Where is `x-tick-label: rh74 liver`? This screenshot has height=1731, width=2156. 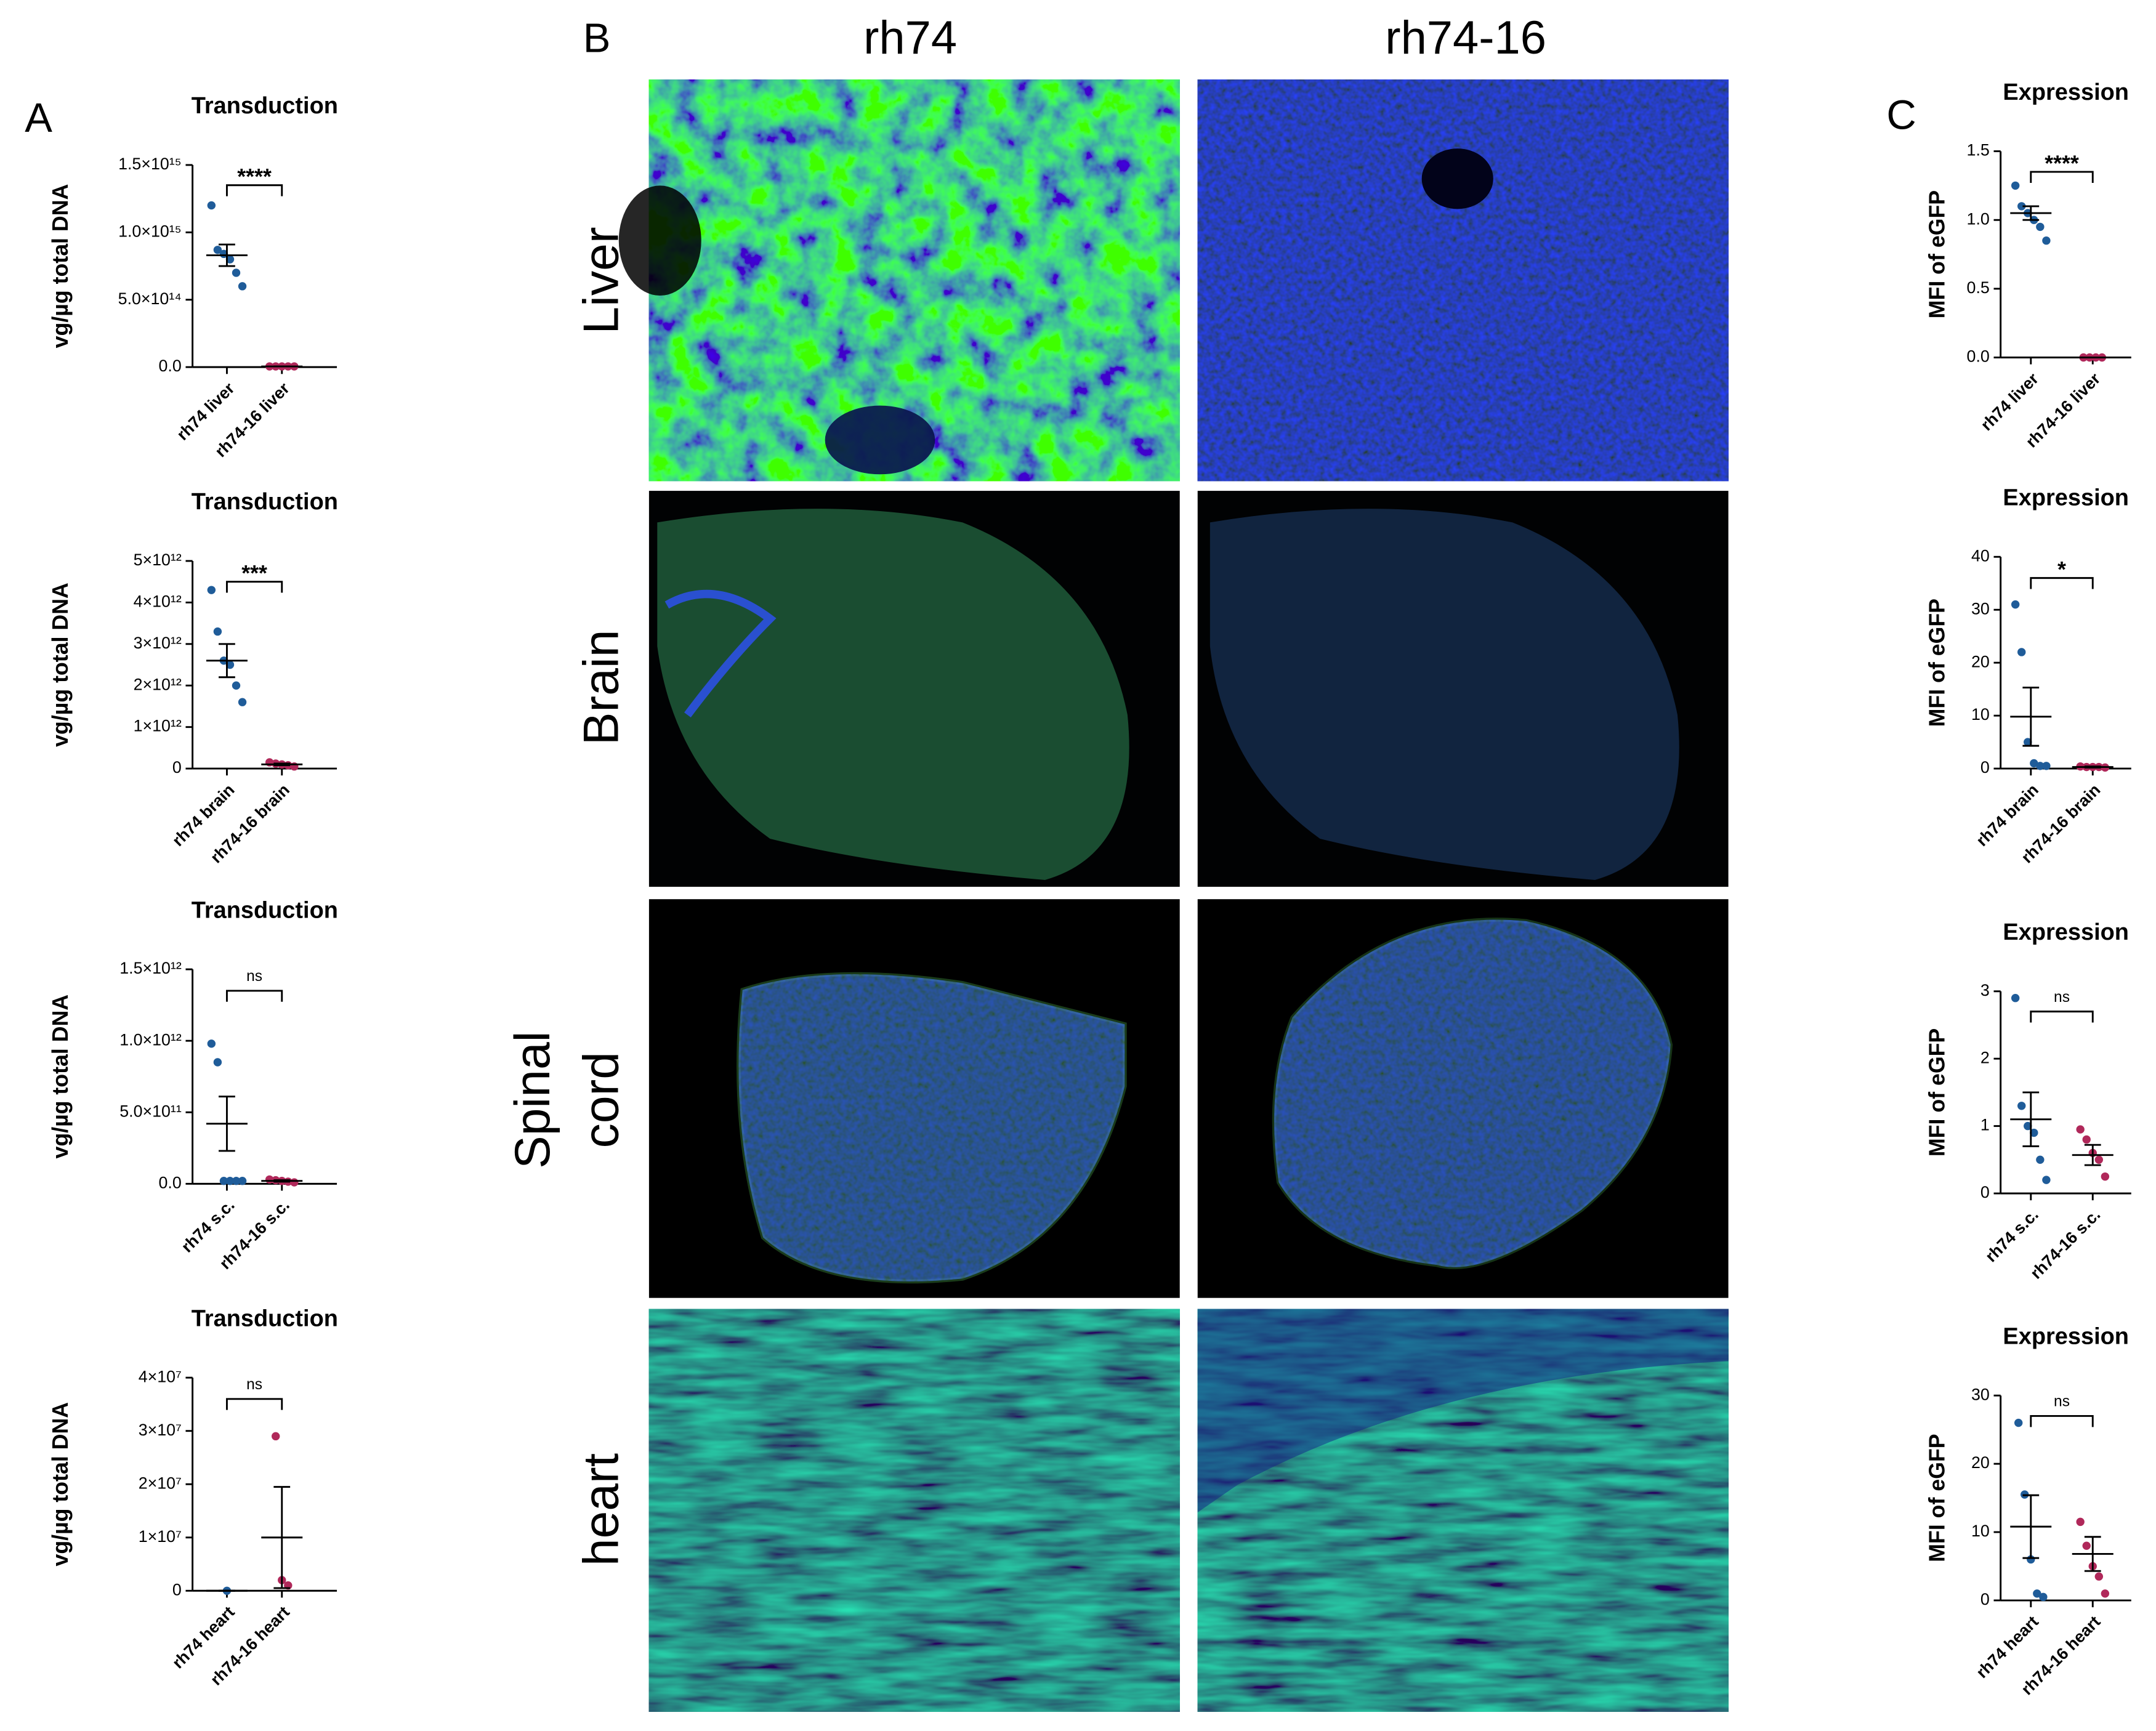 x-tick-label: rh74 liver is located at coordinates (2010, 401).